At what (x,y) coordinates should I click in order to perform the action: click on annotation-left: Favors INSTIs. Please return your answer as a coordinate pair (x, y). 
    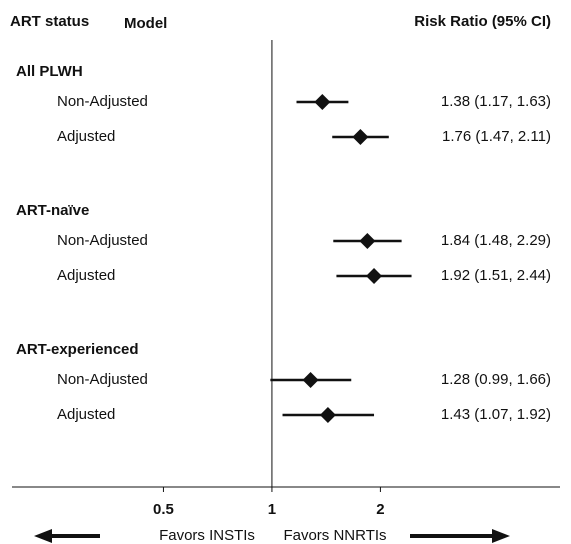
    Looking at the image, I should click on (207, 535).